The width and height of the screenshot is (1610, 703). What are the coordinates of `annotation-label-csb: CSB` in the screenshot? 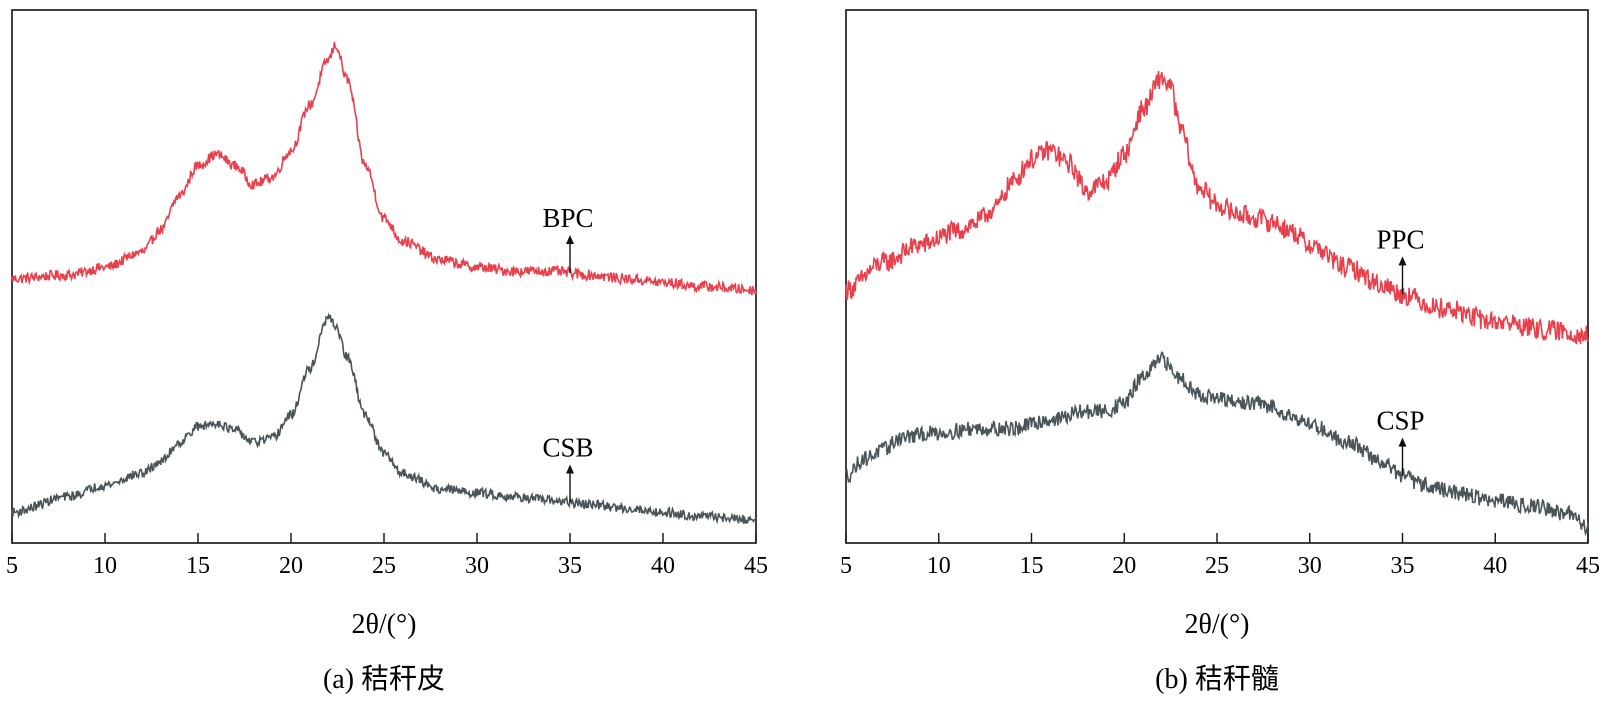 It's located at (567, 448).